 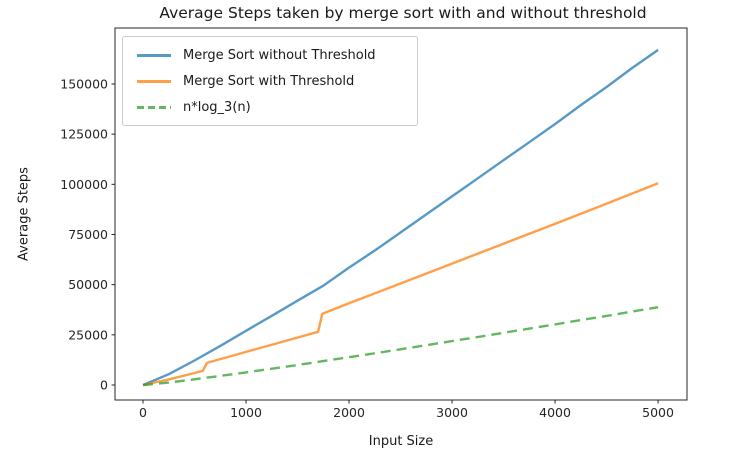 What do you see at coordinates (104, 384) in the screenshot?
I see `y-tick-label: 0` at bounding box center [104, 384].